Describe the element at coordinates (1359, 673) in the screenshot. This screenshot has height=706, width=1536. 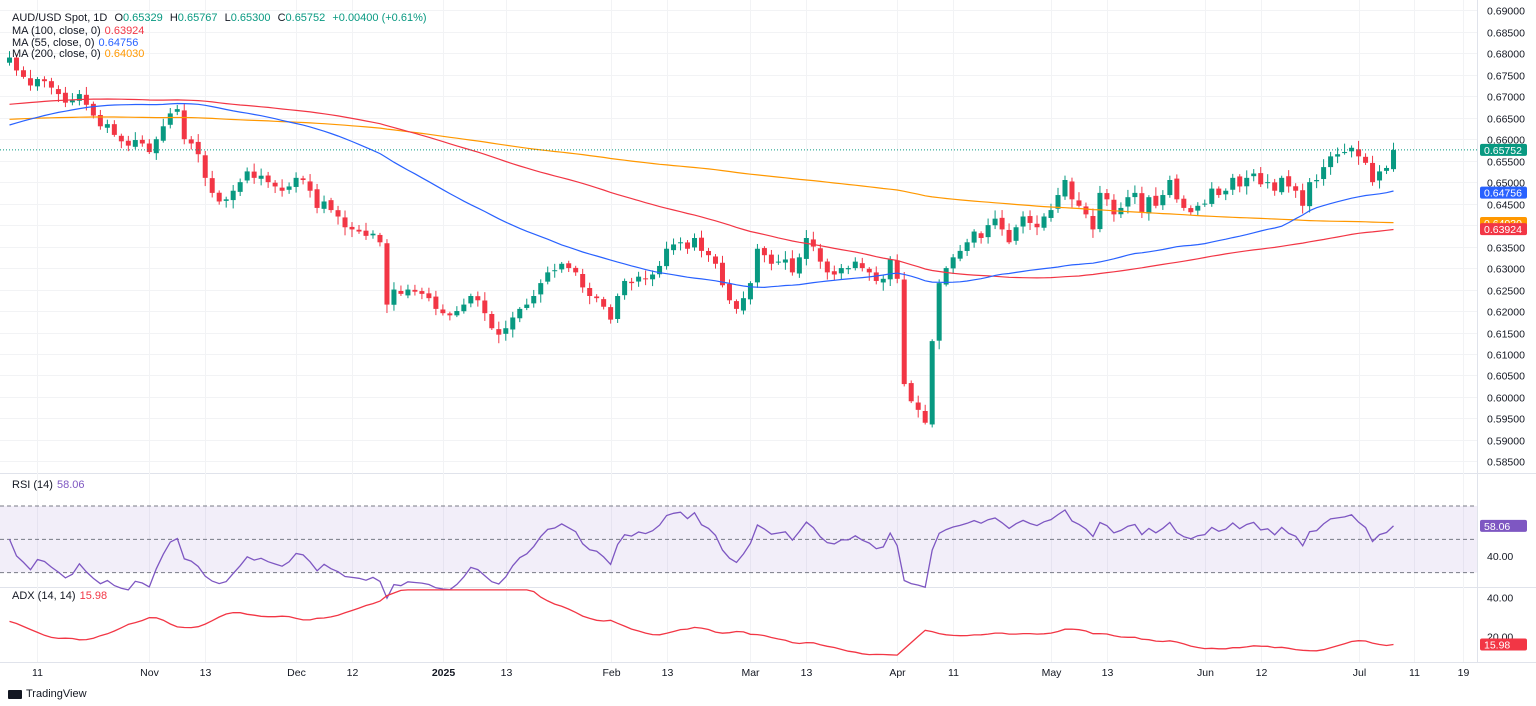
I see `time-tick-label: Jul` at that location.